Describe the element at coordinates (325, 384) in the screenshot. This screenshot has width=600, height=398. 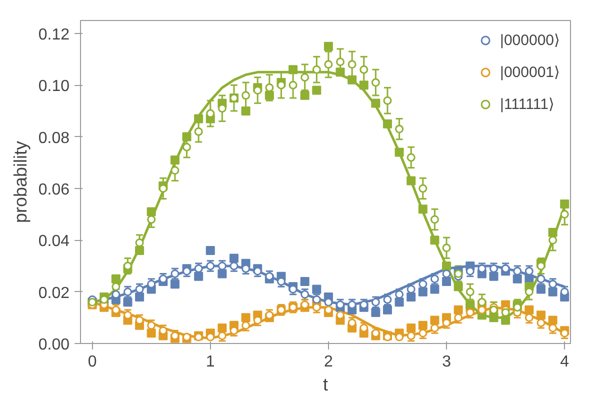
I see `x-axis-title: t` at that location.